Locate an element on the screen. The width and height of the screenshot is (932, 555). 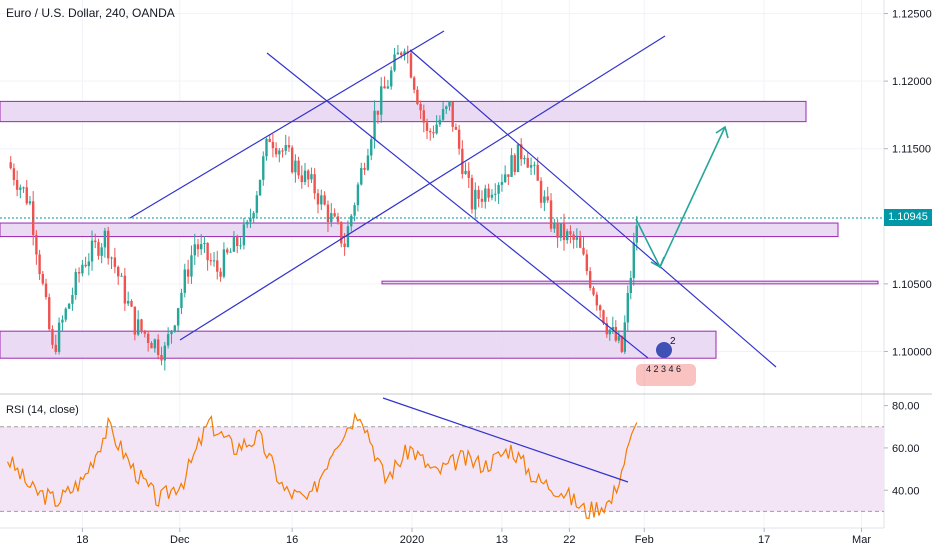
rsi-tick-label: 80.00 is located at coordinates (906, 407).